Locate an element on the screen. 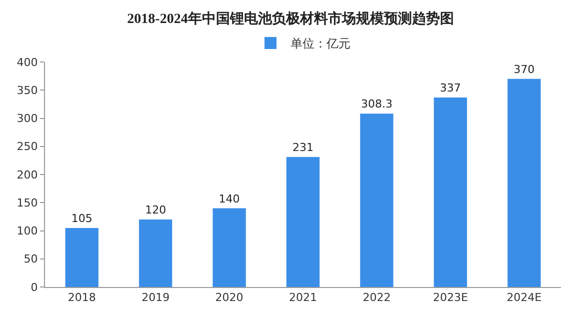 This screenshot has width=581, height=327. data-label: 337 is located at coordinates (450, 87).